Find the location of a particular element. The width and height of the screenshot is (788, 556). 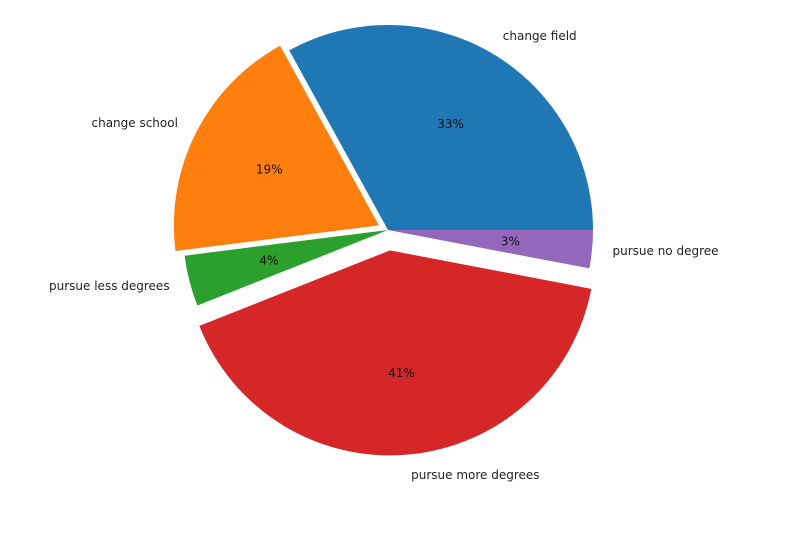

pie-slice-change-field is located at coordinates (441, 128).